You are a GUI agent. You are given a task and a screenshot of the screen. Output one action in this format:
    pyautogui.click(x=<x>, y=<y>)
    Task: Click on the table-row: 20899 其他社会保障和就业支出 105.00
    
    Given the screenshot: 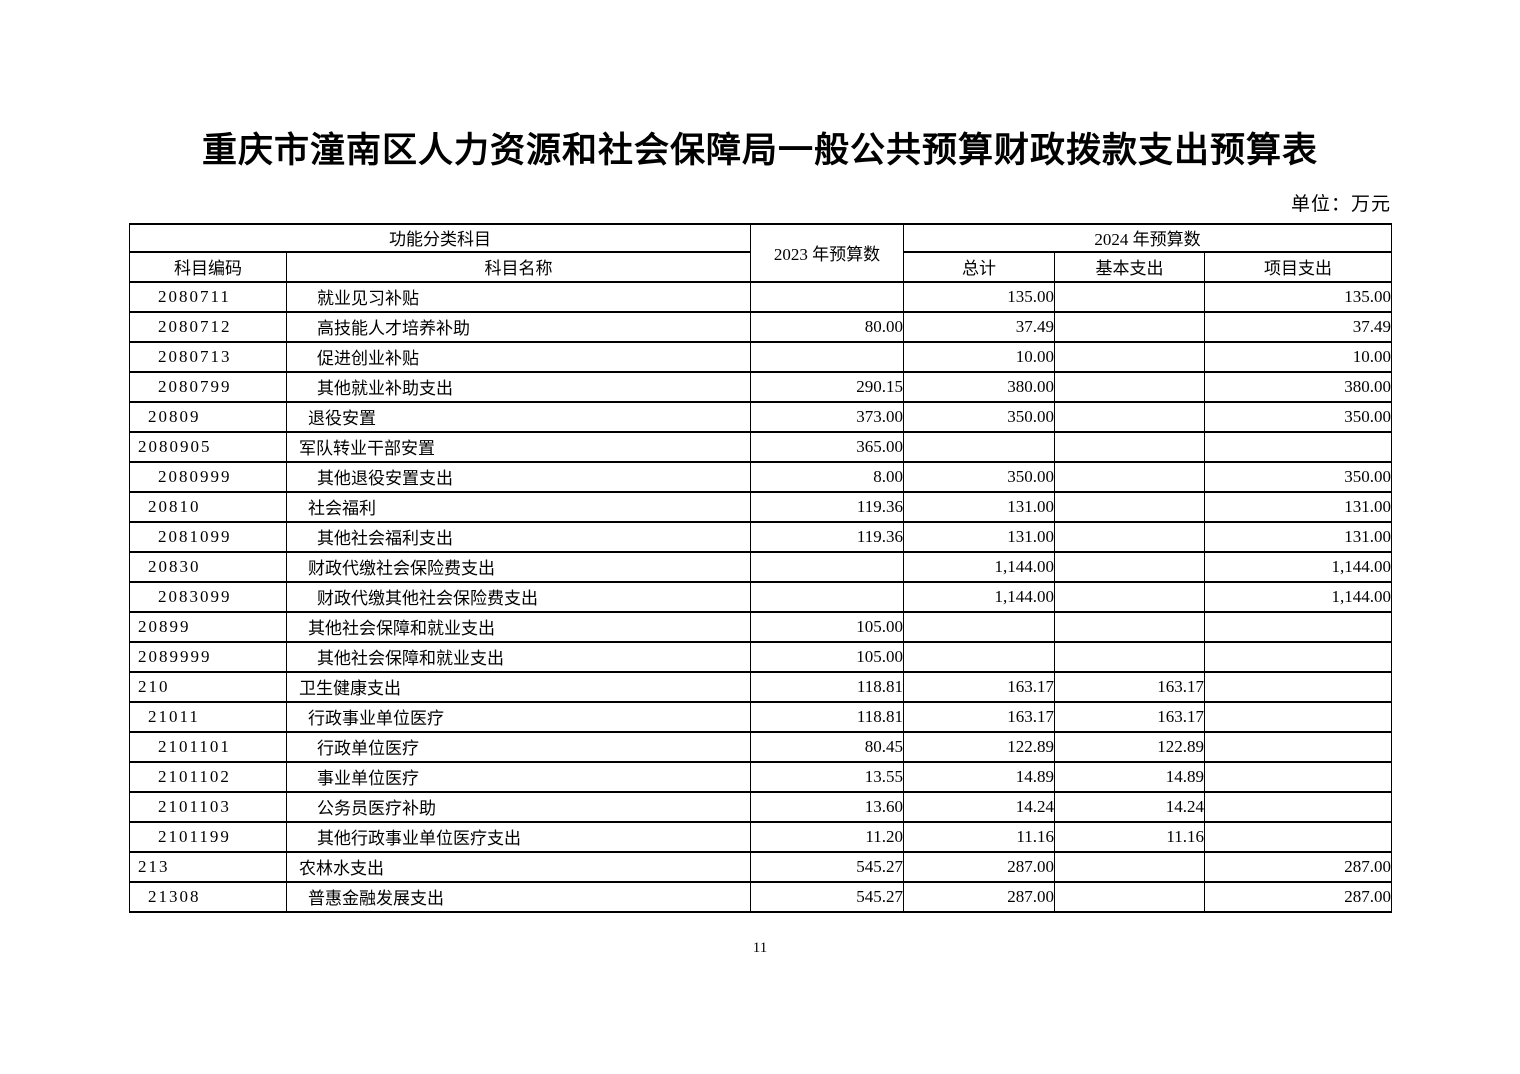 What is the action you would take?
    pyautogui.click(x=760, y=626)
    